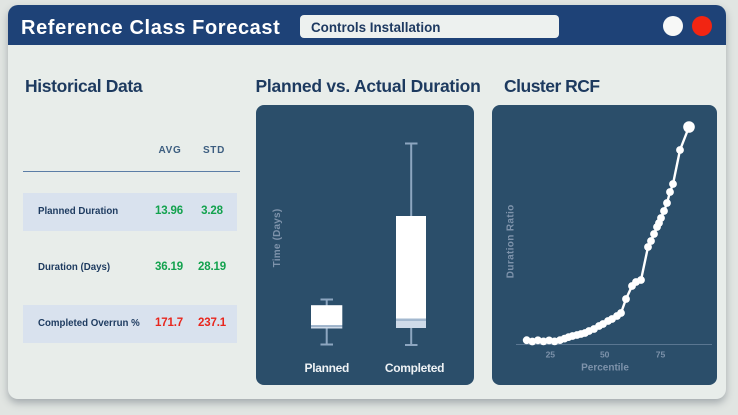 This screenshot has height=415, width=738. Describe the element at coordinates (414, 368) in the screenshot. I see `svg-text: Completed` at that location.